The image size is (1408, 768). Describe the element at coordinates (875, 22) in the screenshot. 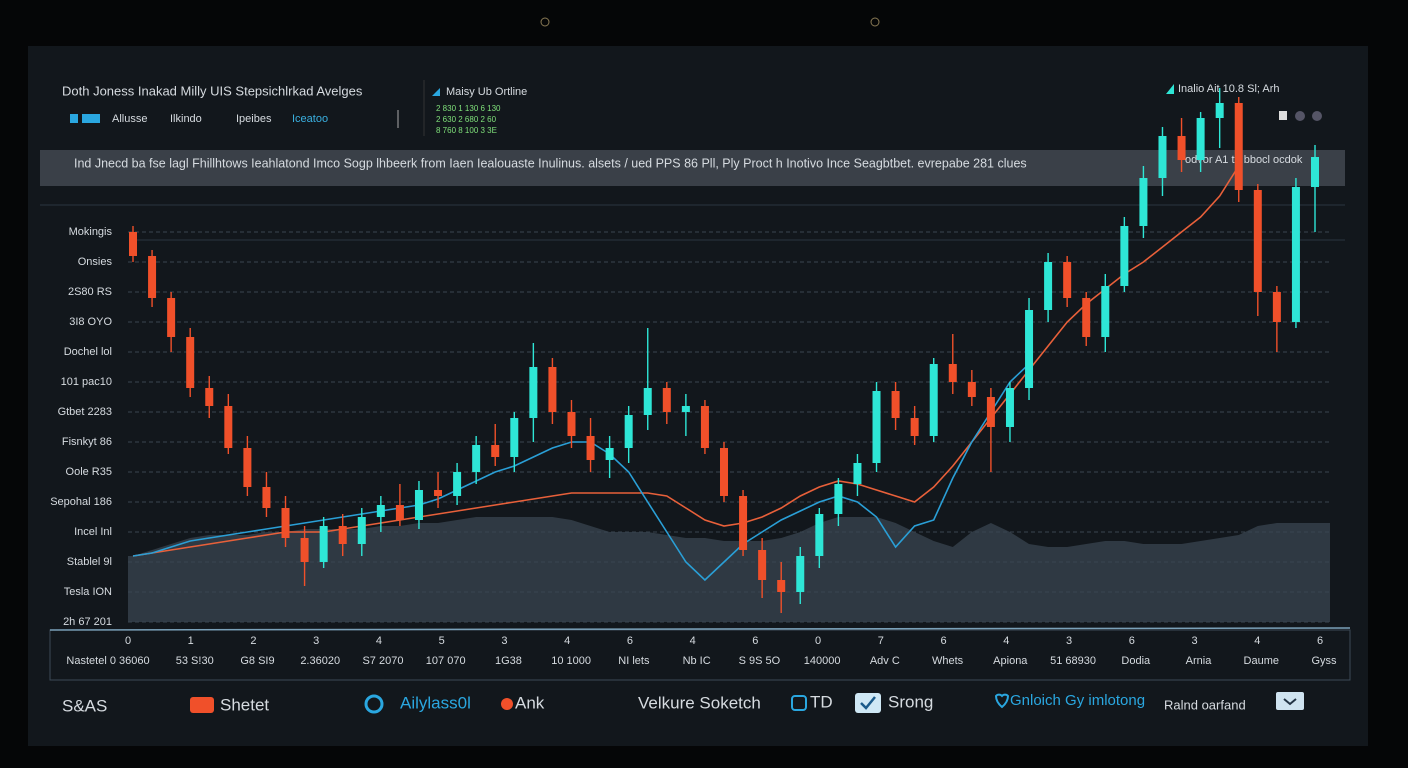

I see `sensor` at that location.